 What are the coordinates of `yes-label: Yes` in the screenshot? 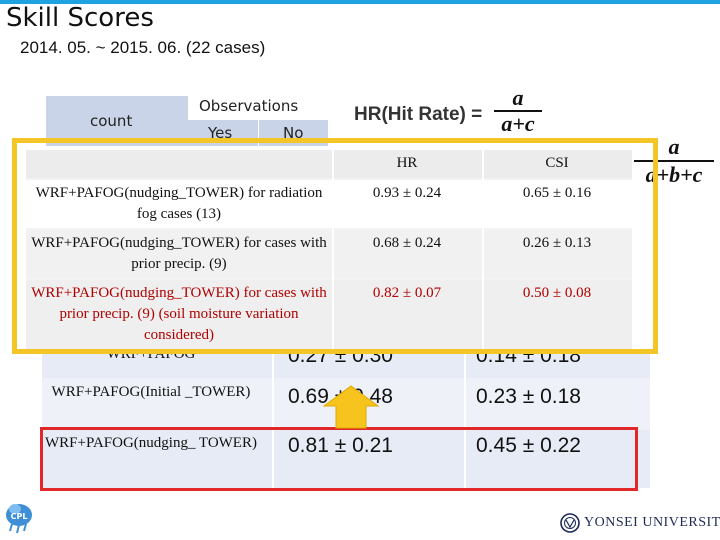 It's located at (220, 133).